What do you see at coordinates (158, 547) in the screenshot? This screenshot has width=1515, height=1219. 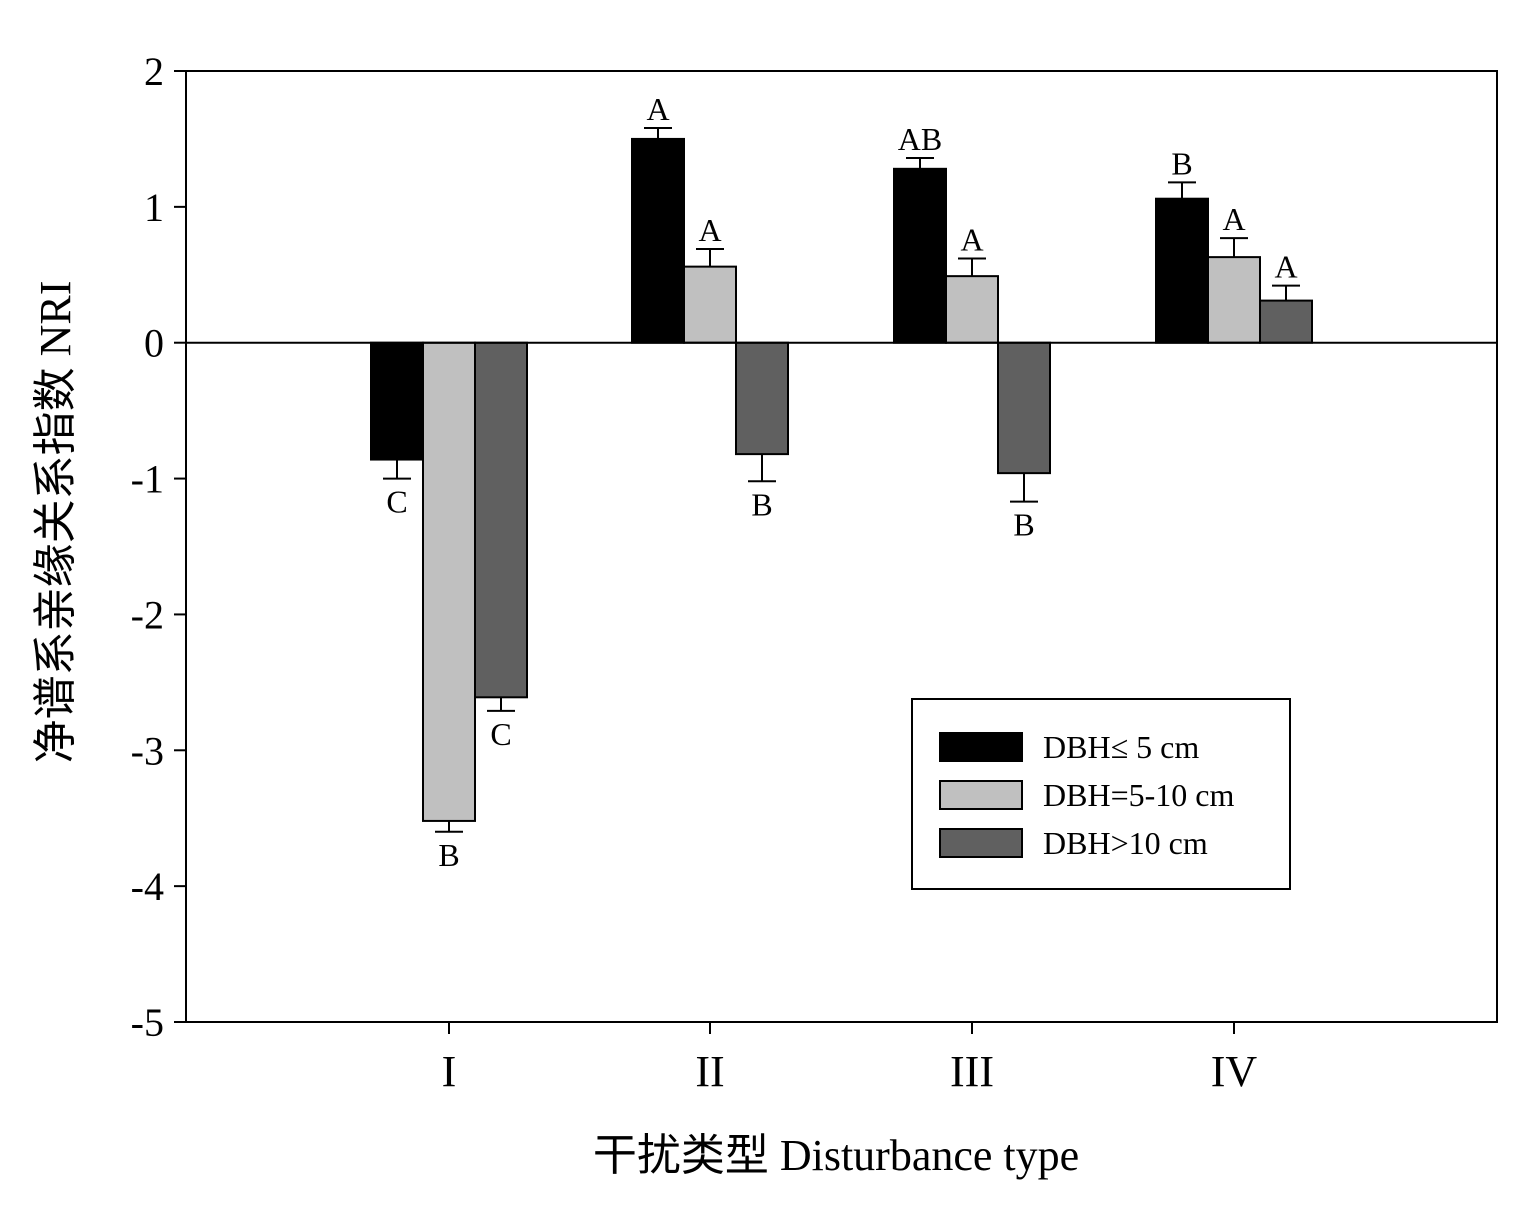 I see `y-axis: 2 1 0 -1 -2 -3 -4 -5` at bounding box center [158, 547].